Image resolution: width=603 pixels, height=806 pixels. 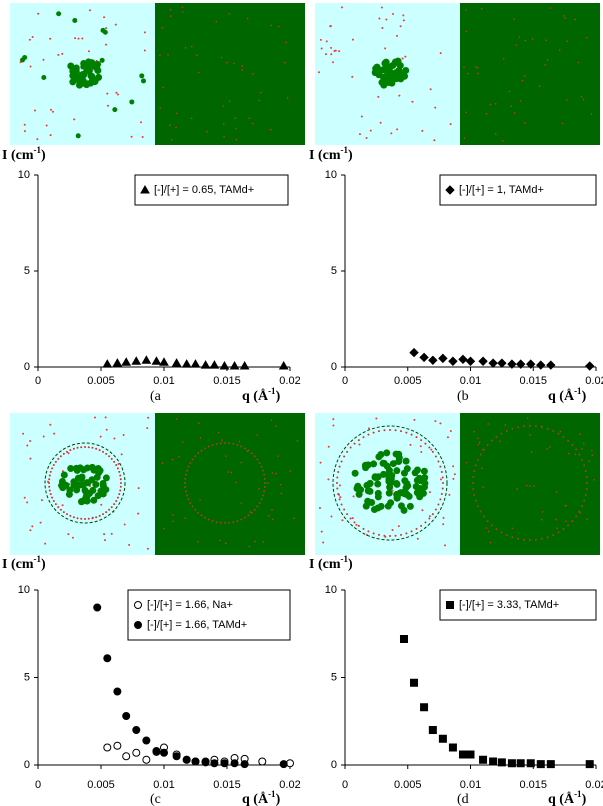 What do you see at coordinates (227, 381) in the screenshot?
I see `x-tick-label: 0.015` at bounding box center [227, 381].